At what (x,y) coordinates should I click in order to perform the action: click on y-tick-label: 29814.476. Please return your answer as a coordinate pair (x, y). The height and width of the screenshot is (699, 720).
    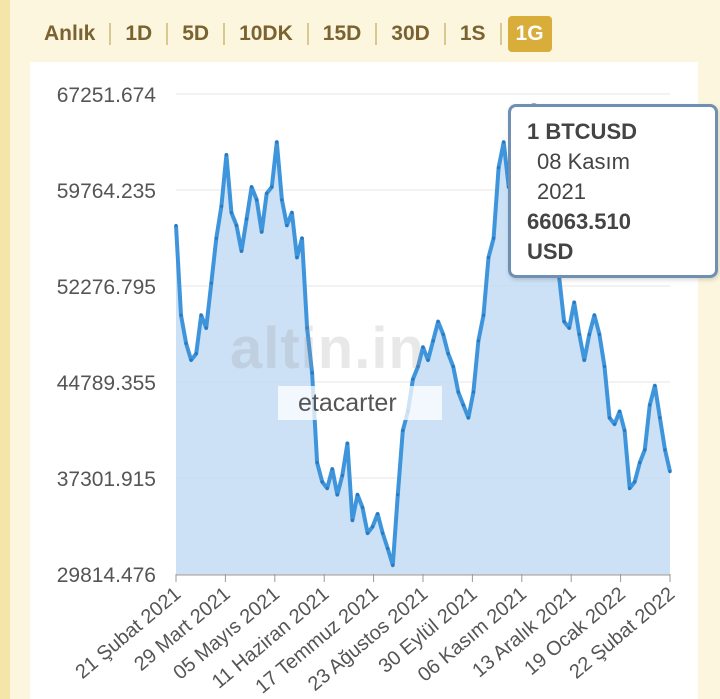
    Looking at the image, I should click on (106, 575).